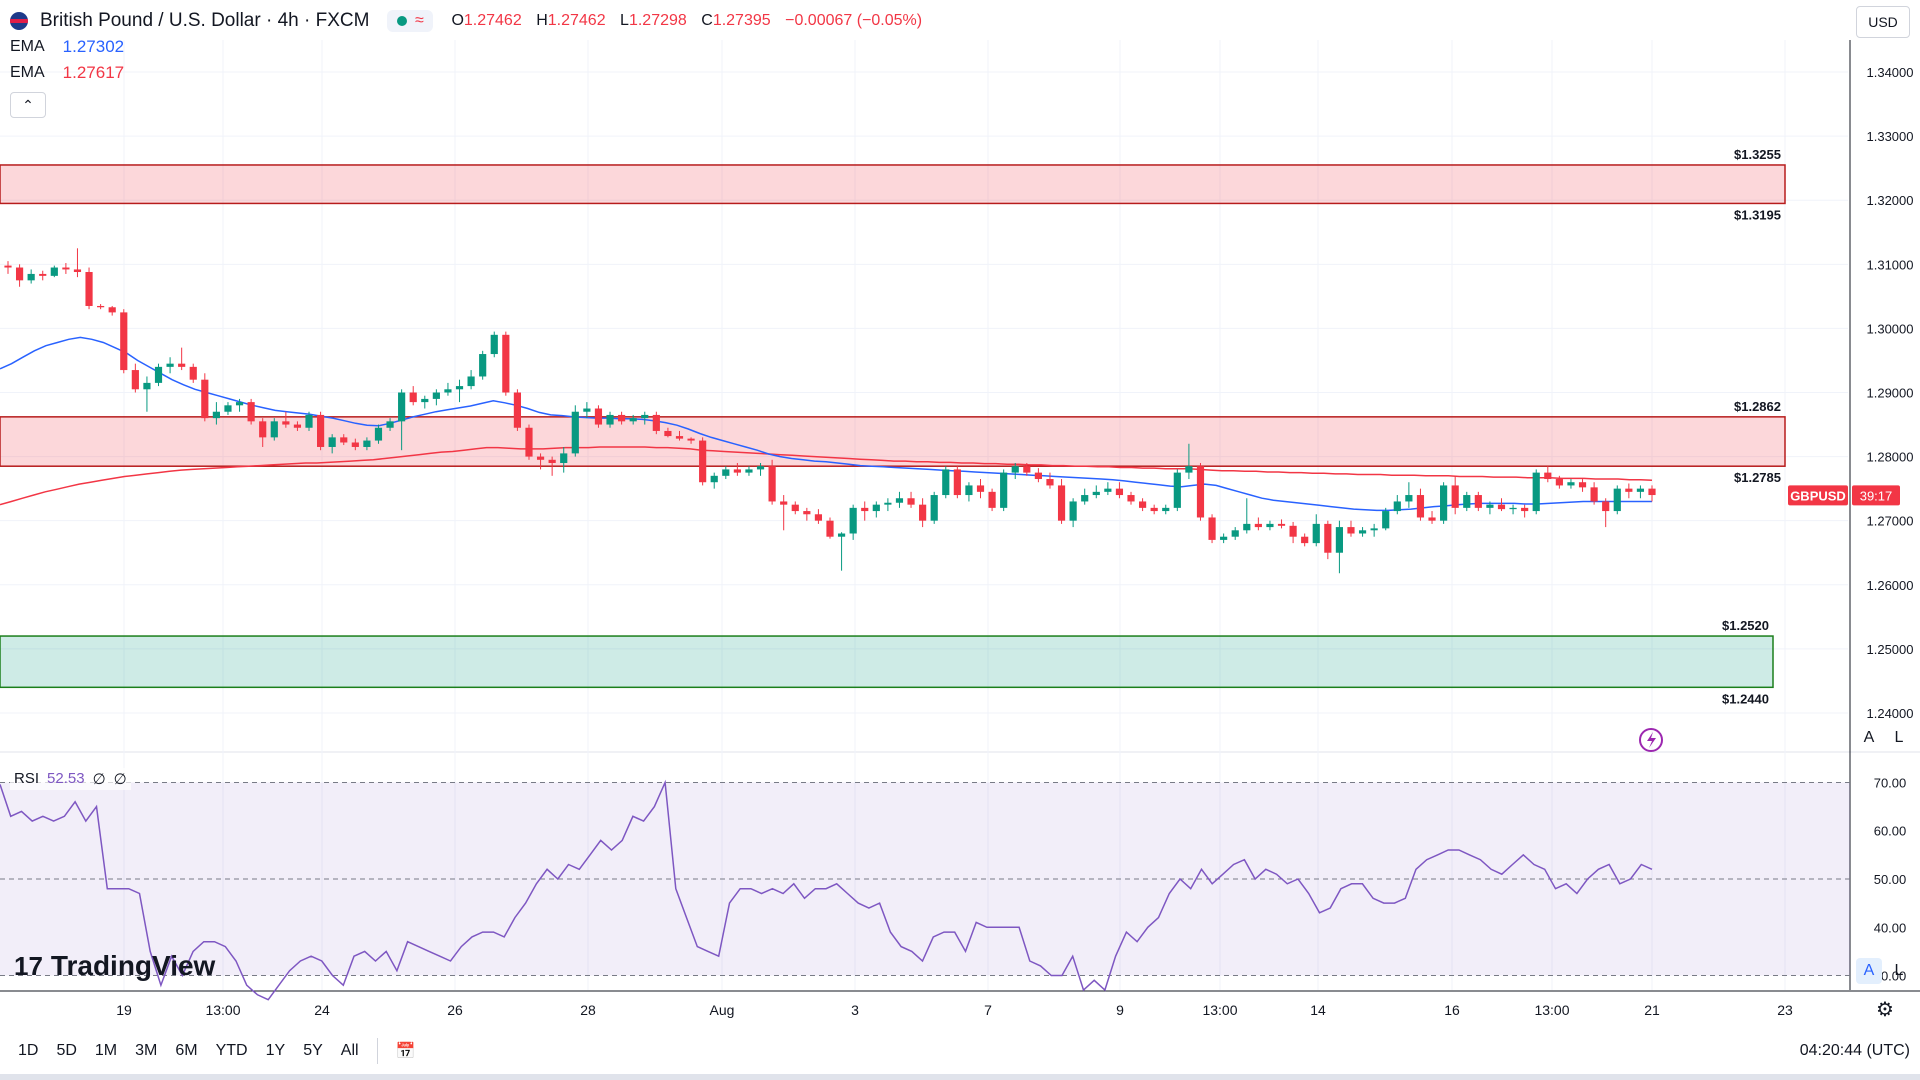 The image size is (1920, 1080). Describe the element at coordinates (1219, 1010) in the screenshot. I see `time-tick-label: 13:00` at that location.